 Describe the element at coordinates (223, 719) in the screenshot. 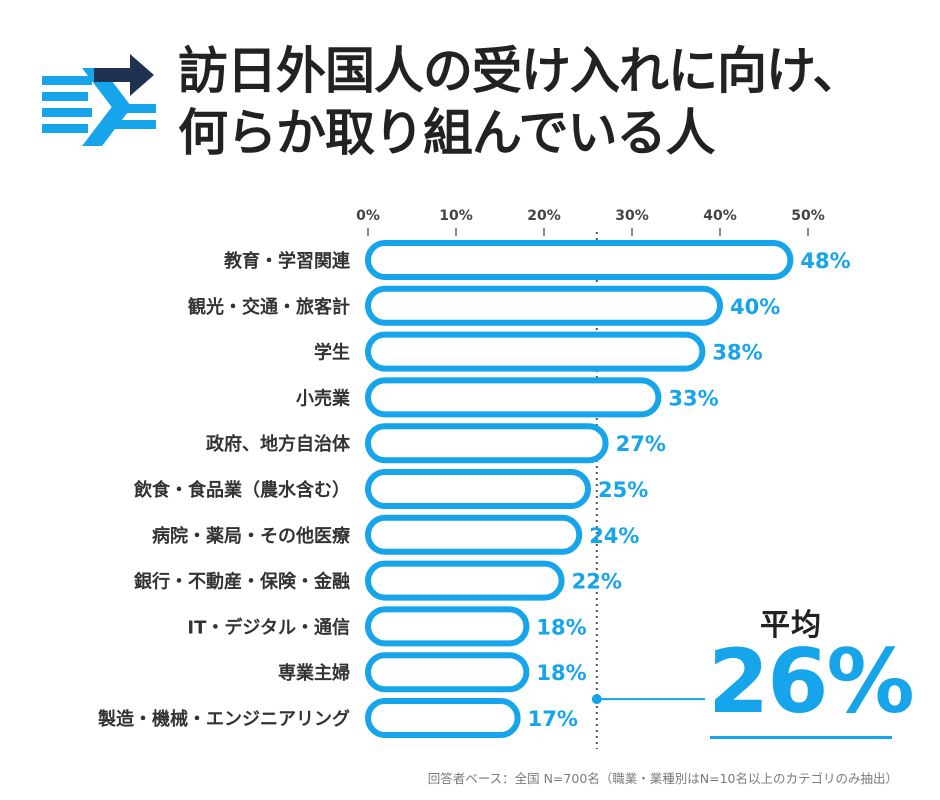

I see `category-label: 製造・機械・エンジニアリング` at that location.